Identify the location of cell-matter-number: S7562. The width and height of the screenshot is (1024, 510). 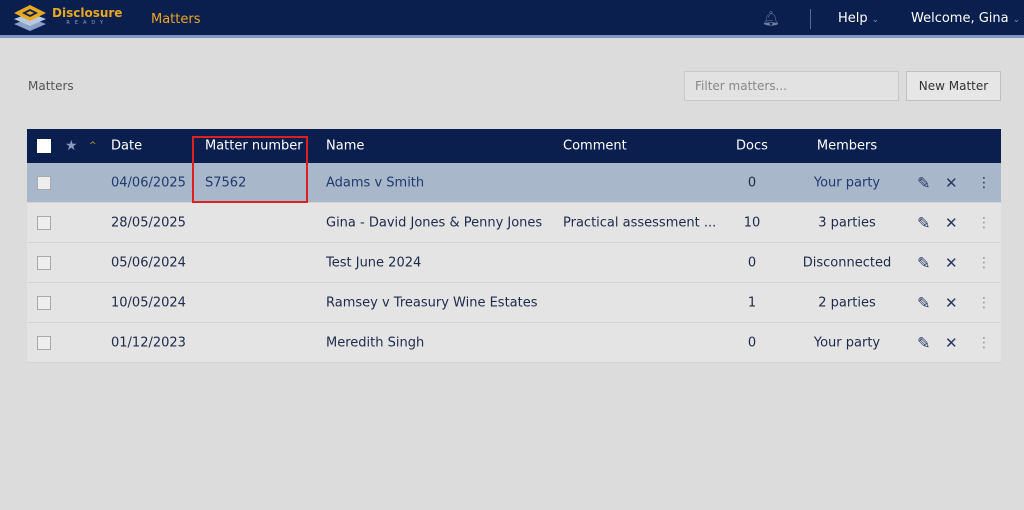
(226, 182).